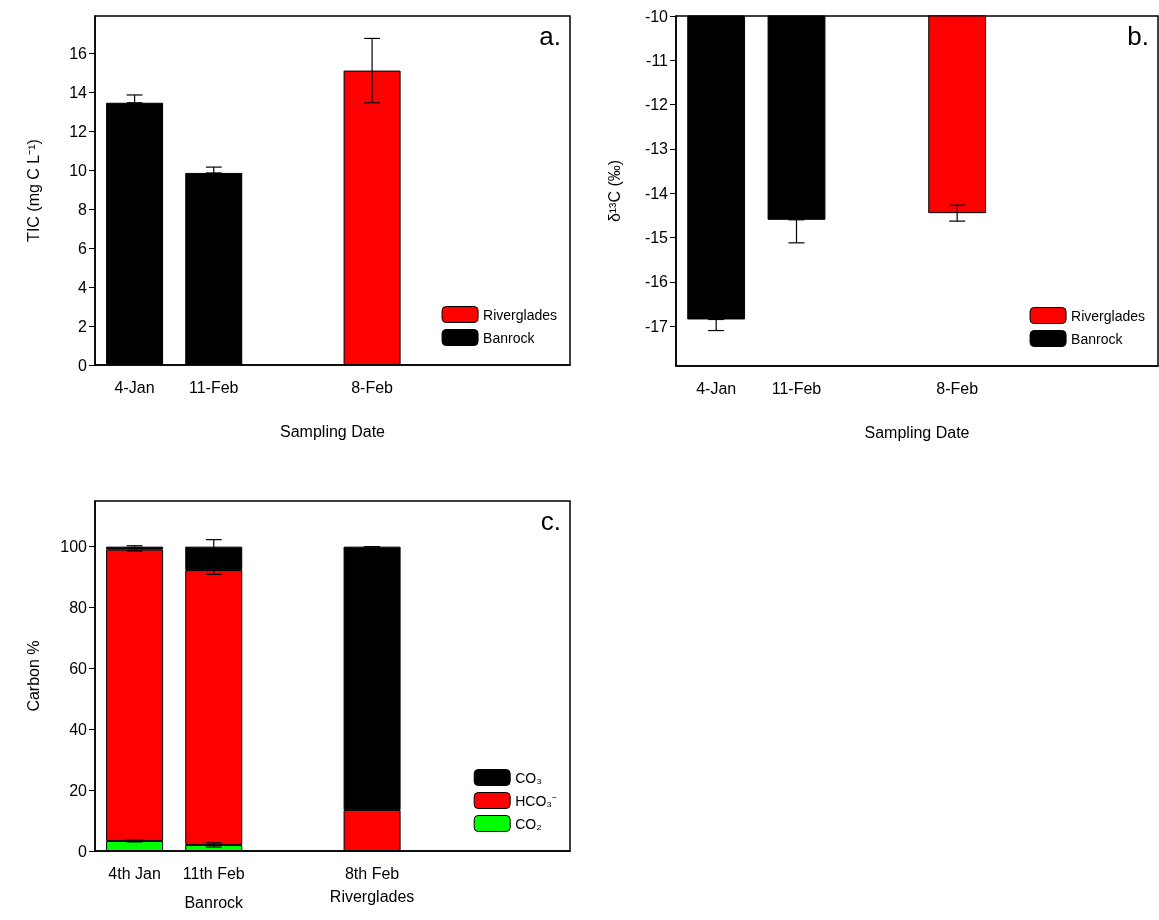 Image resolution: width=1159 pixels, height=920 pixels. What do you see at coordinates (78, 729) in the screenshot?
I see `y-tick-label: 40` at bounding box center [78, 729].